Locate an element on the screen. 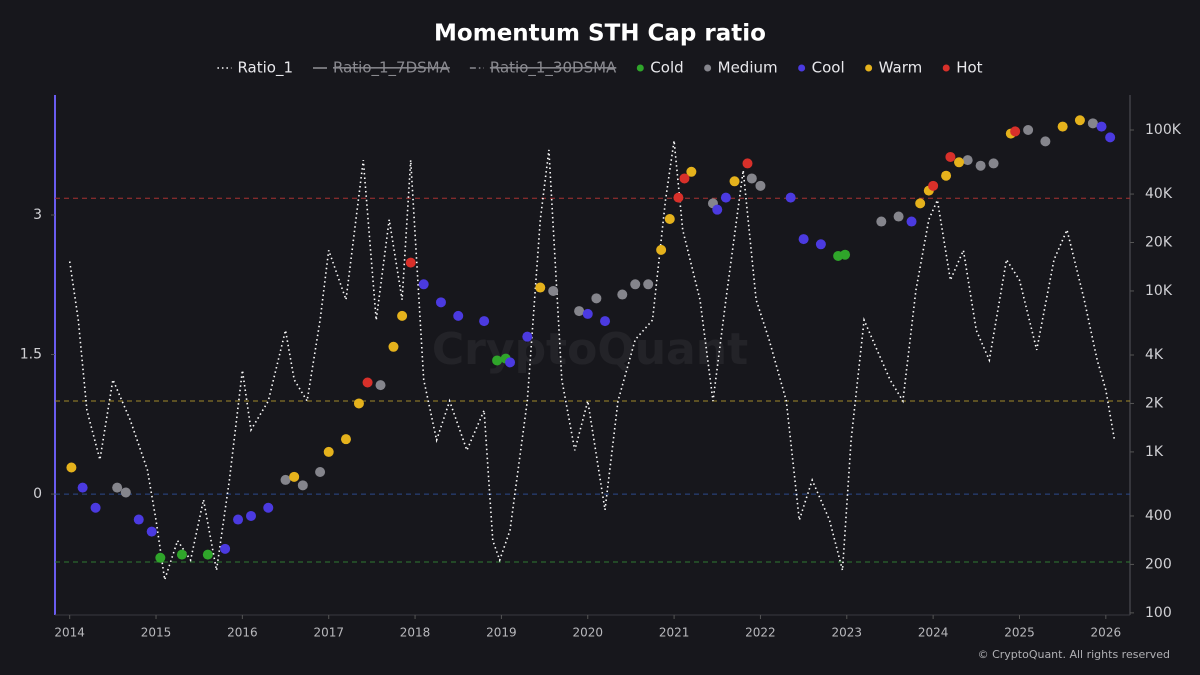 This screenshot has height=675, width=1200. legend-label: Ratio_1 is located at coordinates (265, 68).